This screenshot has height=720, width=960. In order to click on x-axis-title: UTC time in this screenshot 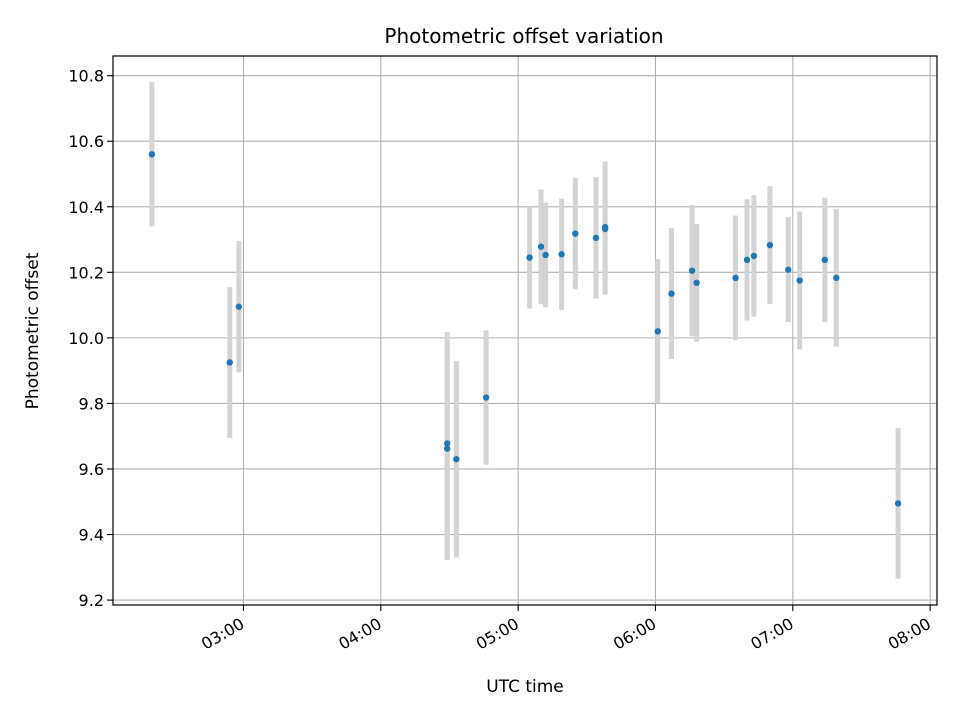, I will do `click(525, 687)`.